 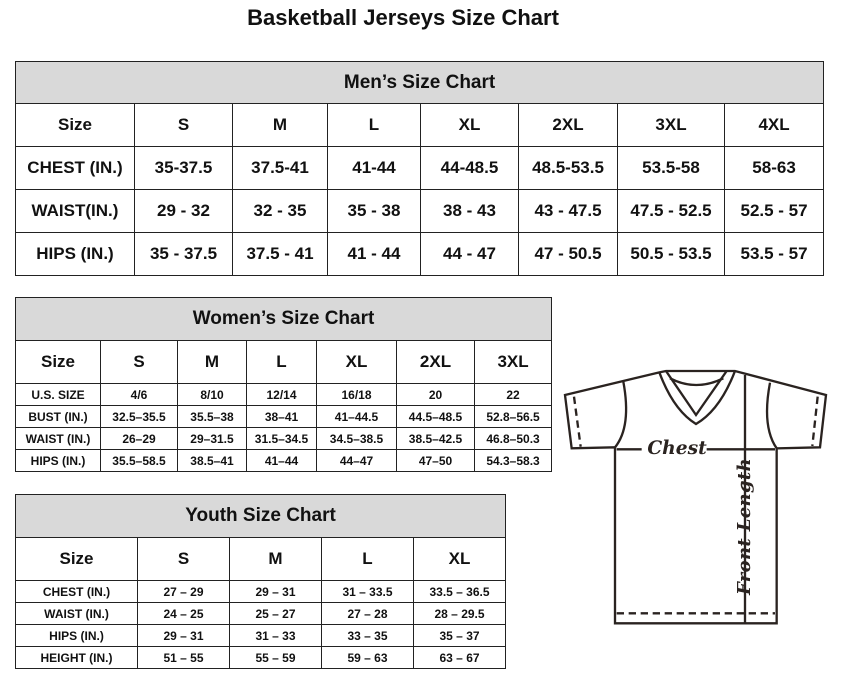 I want to click on table-row: U.S. SIZE 4/6 8/10 12/14 16/18 20 22, so click(x=284, y=394).